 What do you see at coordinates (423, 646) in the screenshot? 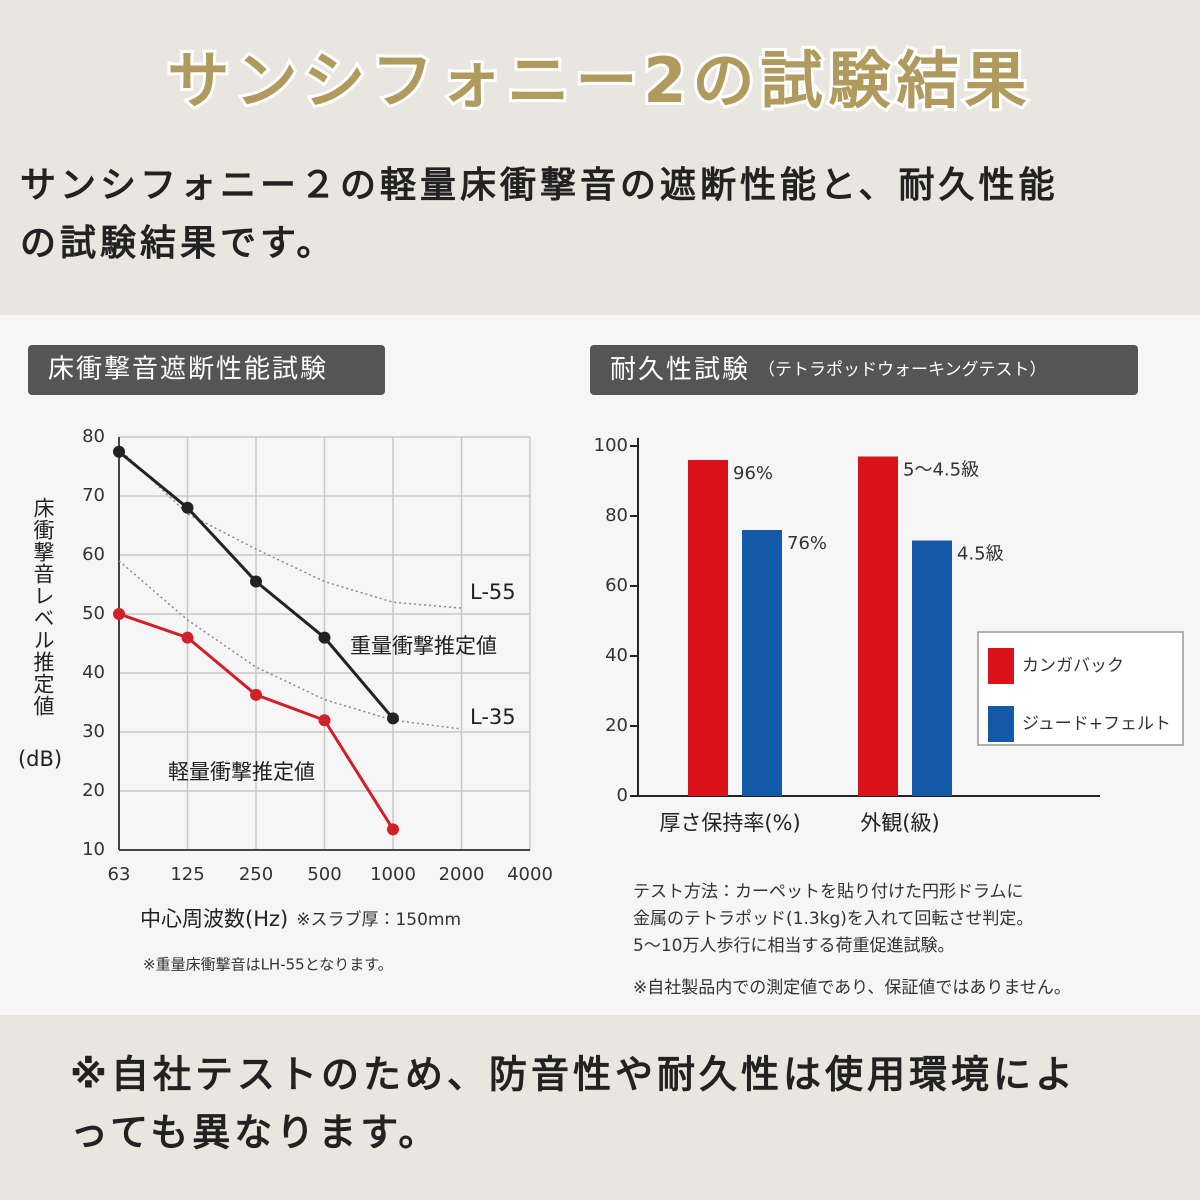
I see `series-label: 重量衝撃推定値` at bounding box center [423, 646].